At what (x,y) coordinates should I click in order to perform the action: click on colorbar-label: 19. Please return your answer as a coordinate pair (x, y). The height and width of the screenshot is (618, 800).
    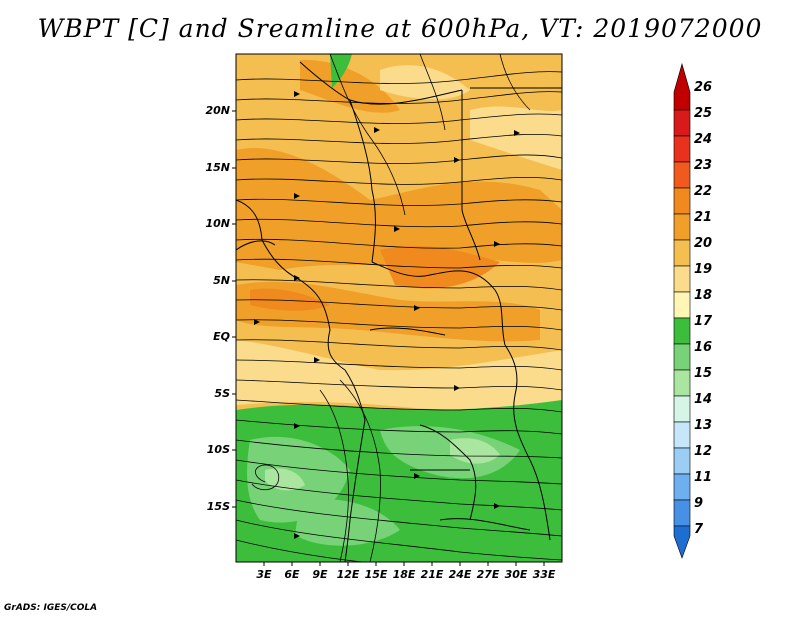
    Looking at the image, I should click on (703, 269).